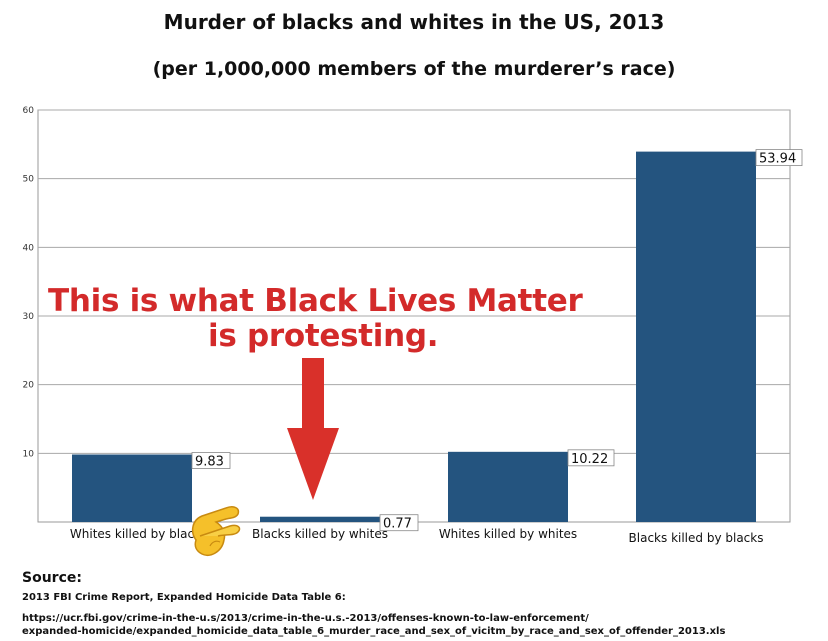 This screenshot has width=828, height=641. Describe the element at coordinates (29, 248) in the screenshot. I see `y-tick-label: 40` at that location.